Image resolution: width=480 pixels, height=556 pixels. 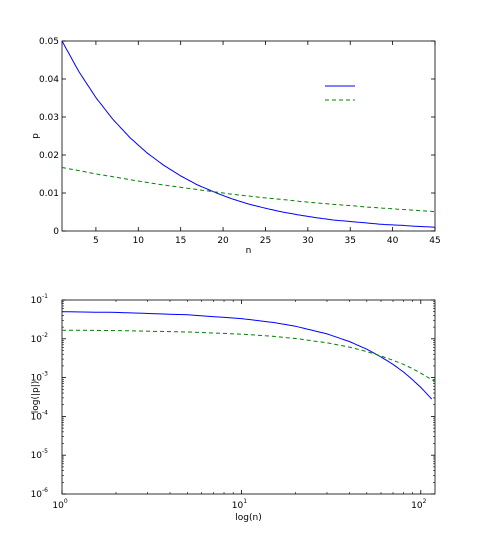 I want to click on x-tick-label: 10², so click(x=418, y=504).